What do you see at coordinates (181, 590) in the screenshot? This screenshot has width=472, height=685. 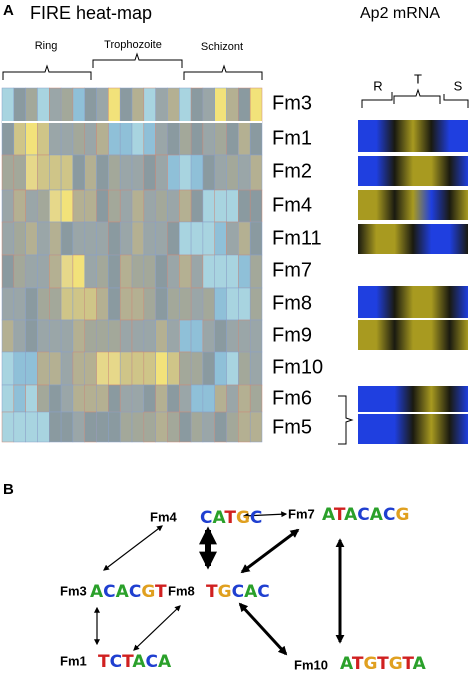 I see `node-label: Fm8` at bounding box center [181, 590].